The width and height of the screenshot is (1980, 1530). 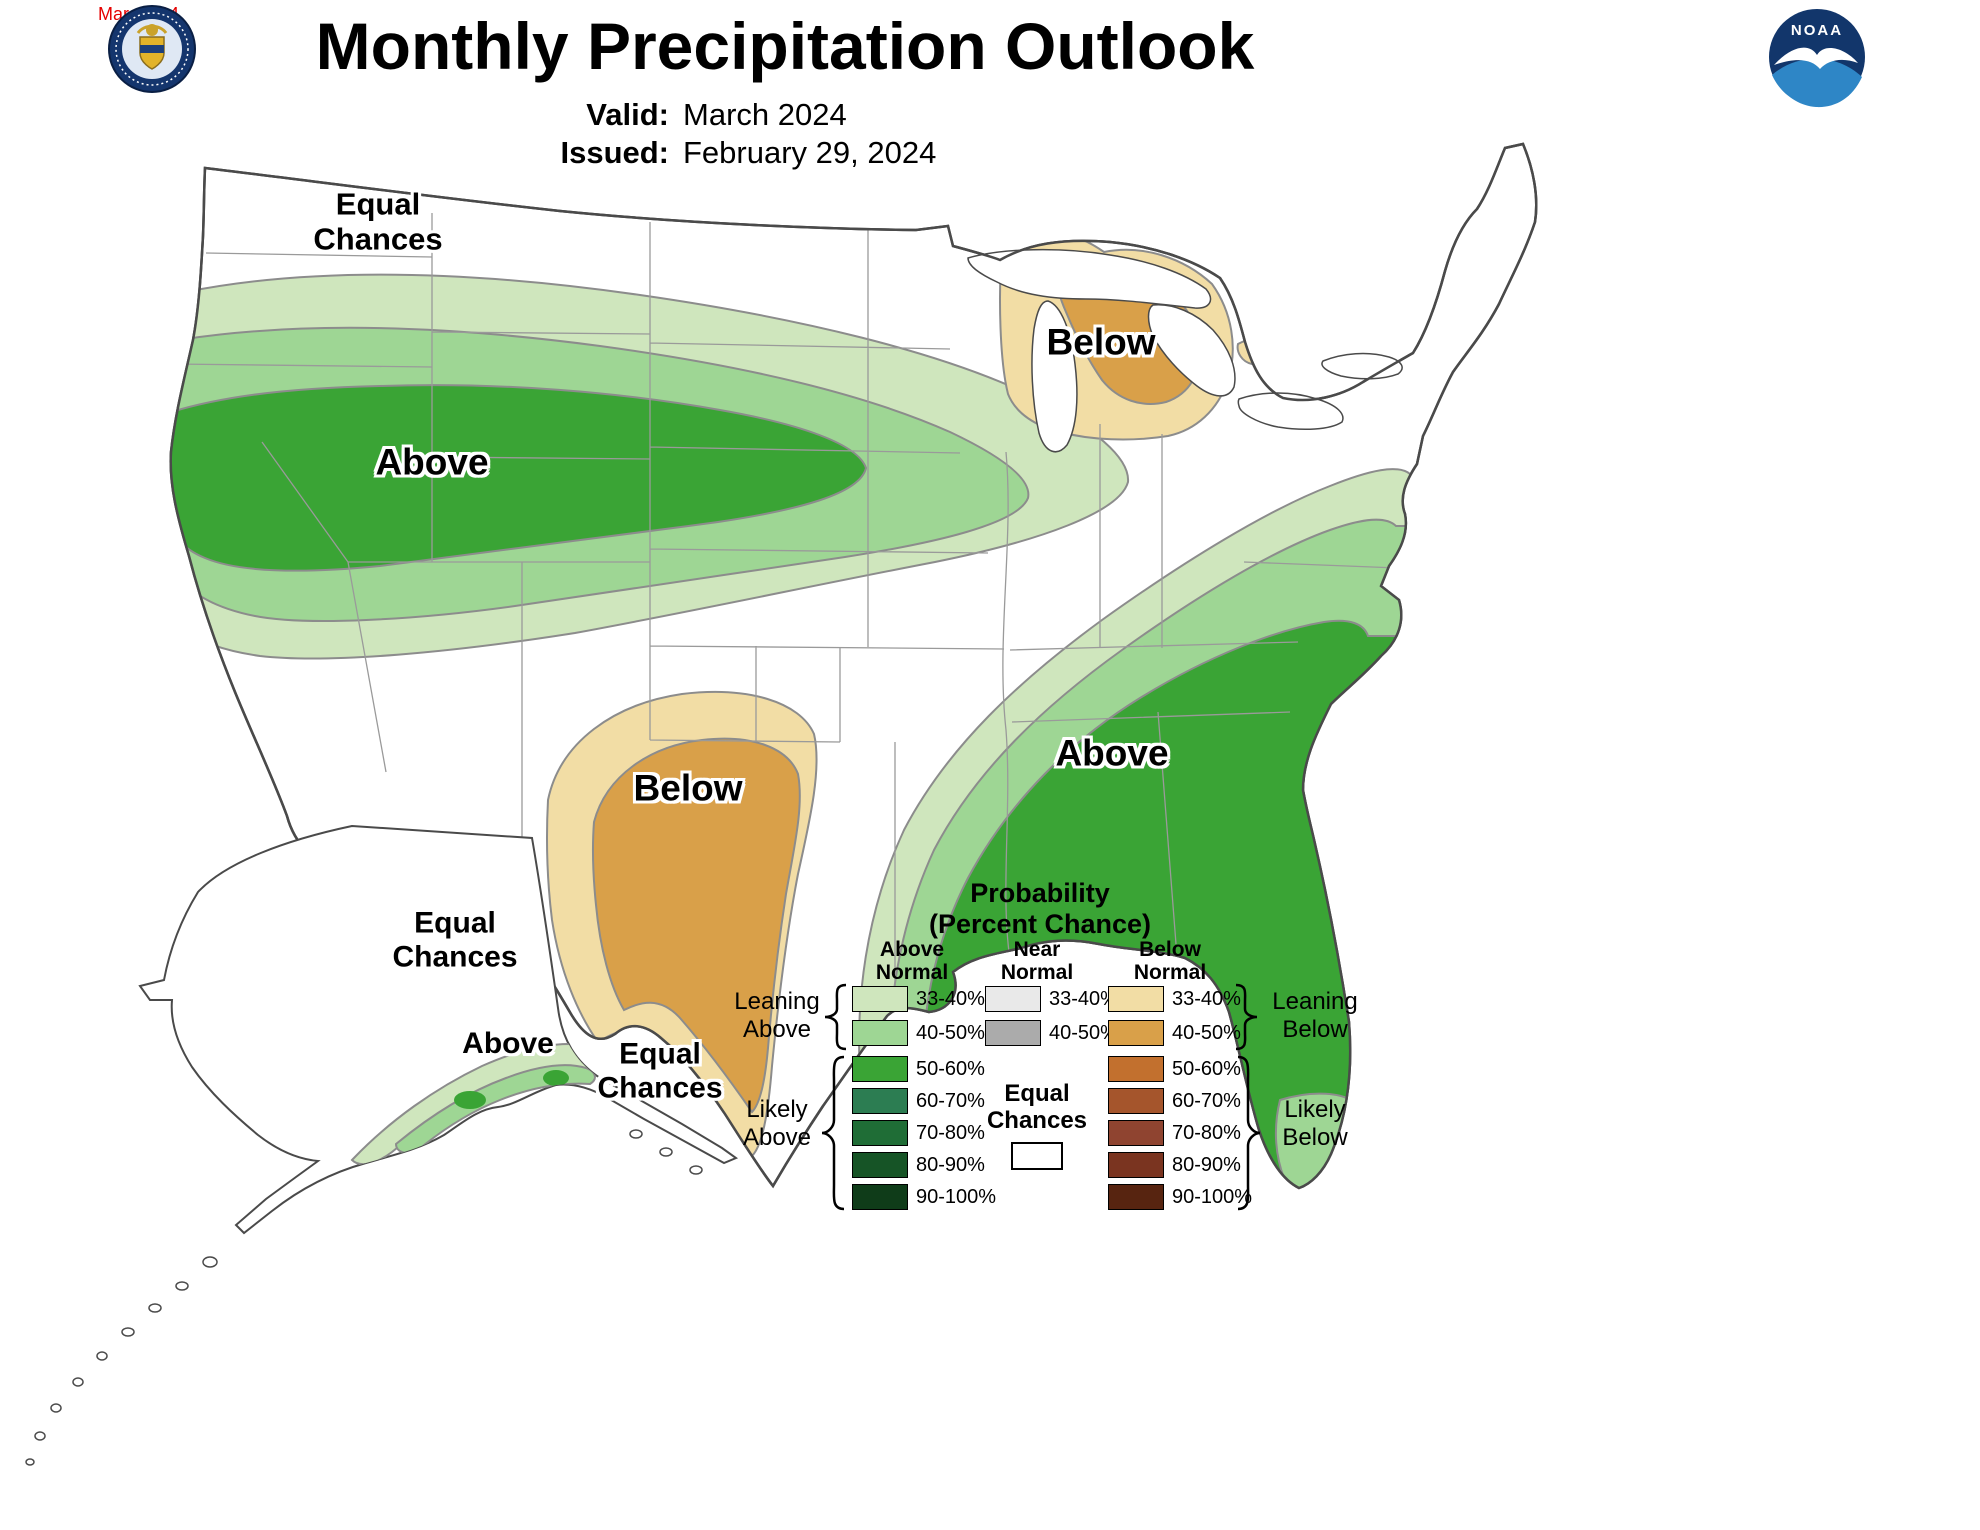 I want to click on lake-ontario, so click(x=1362, y=366).